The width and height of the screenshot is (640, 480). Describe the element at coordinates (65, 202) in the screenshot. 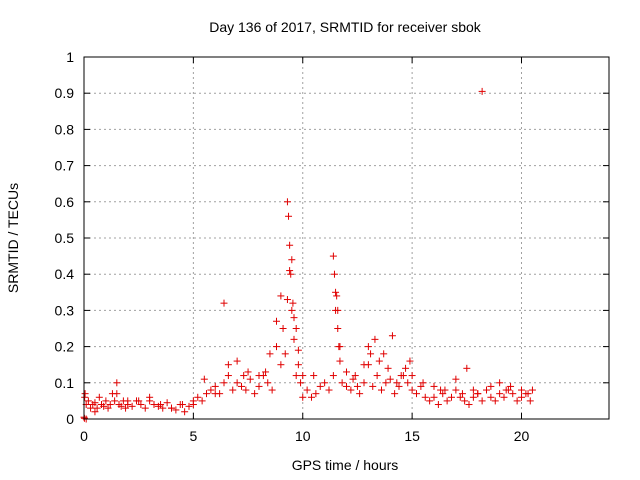

I see `y-tick-label: 0.6` at that location.